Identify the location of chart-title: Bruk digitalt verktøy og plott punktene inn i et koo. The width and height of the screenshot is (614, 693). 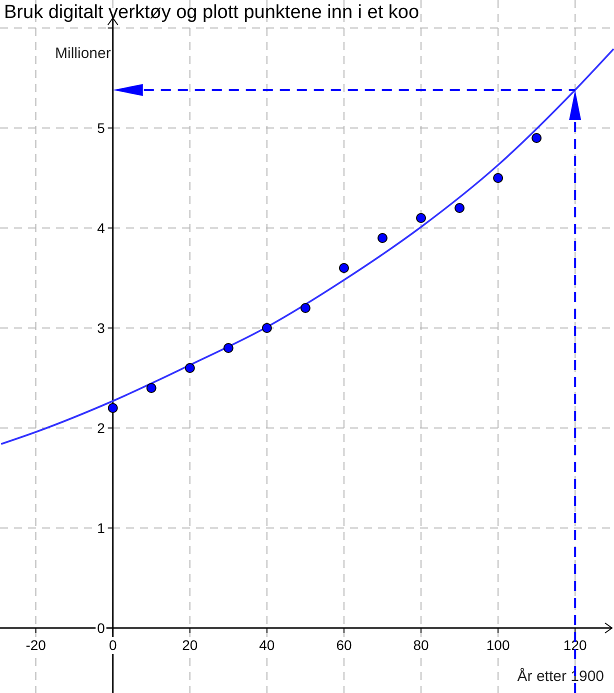
(212, 12).